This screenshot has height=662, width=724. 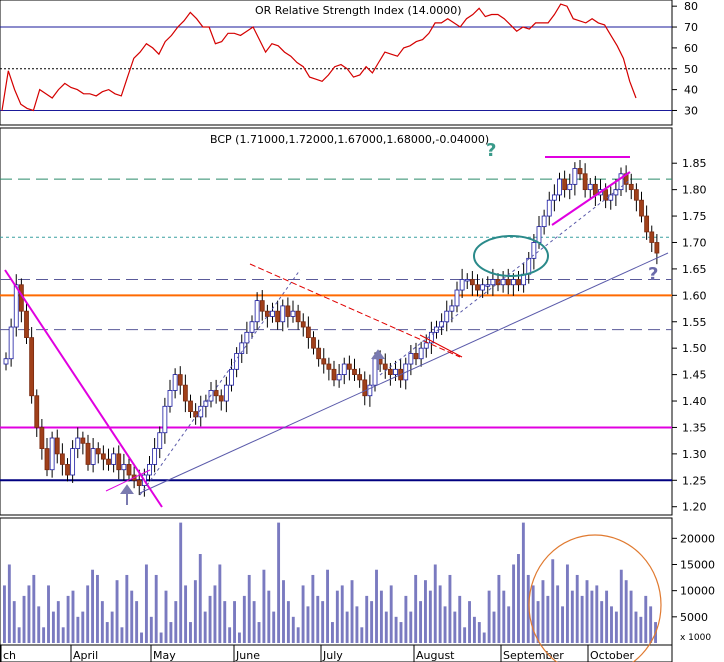 What do you see at coordinates (694, 507) in the screenshot?
I see `price-tick-label: 1.20` at bounding box center [694, 507].